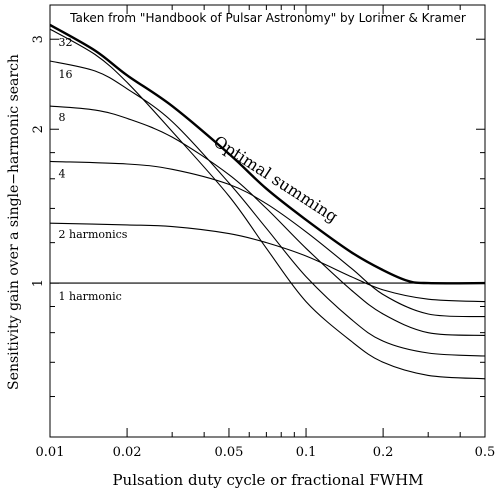  I want to click on y-tick-label: 2, so click(38, 129).